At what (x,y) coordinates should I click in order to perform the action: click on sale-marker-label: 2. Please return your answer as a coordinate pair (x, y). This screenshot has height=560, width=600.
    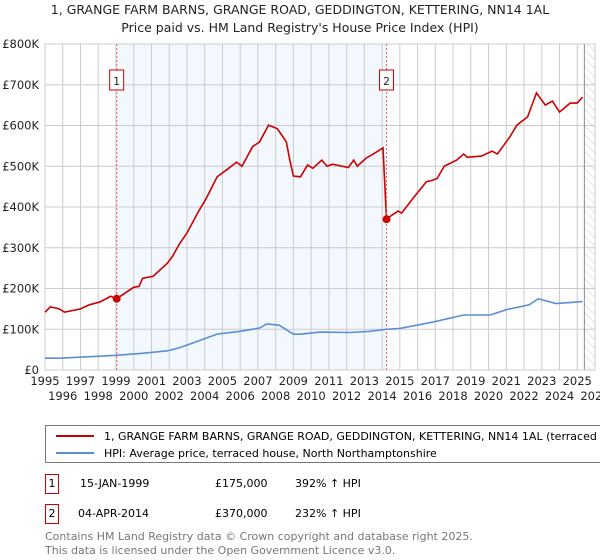
    Looking at the image, I should click on (386, 81).